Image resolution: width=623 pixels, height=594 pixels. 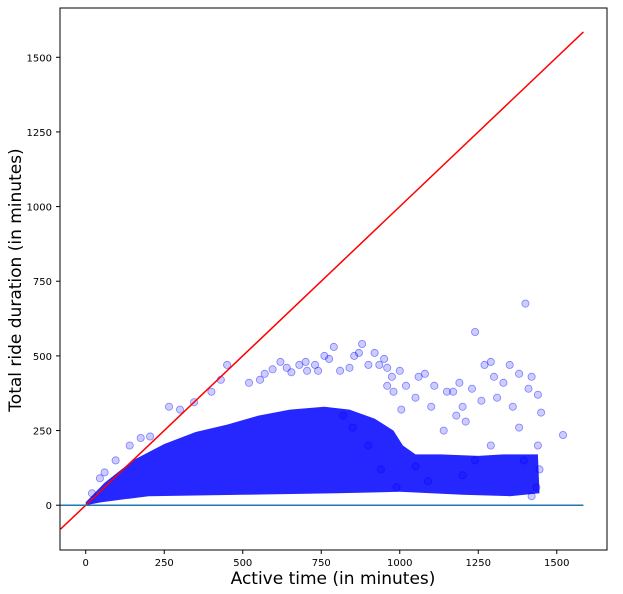 What do you see at coordinates (164, 563) in the screenshot?
I see `x-tick-label: 250` at bounding box center [164, 563].